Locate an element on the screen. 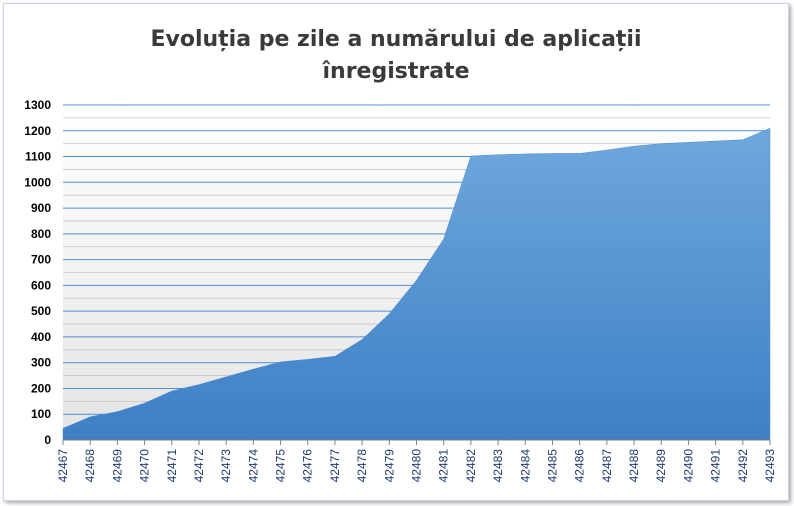 The height and width of the screenshot is (506, 794). y-tick-label: 1000 is located at coordinates (37, 182).